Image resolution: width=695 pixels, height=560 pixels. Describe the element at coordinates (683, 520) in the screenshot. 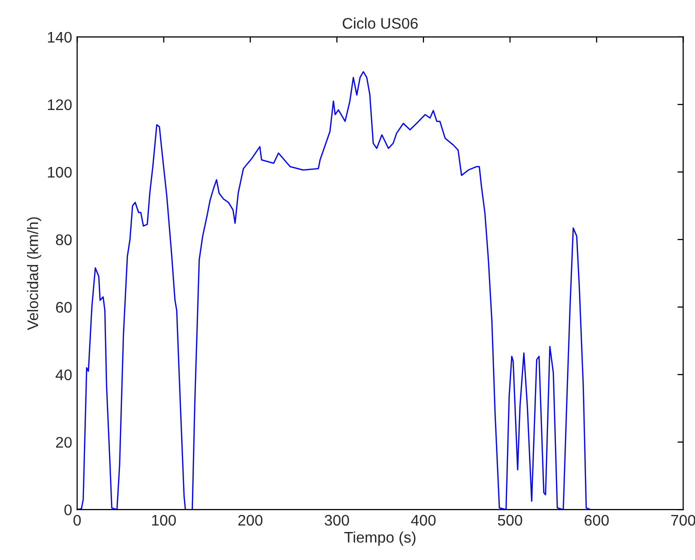

I see `x-tick-label: 700` at that location.